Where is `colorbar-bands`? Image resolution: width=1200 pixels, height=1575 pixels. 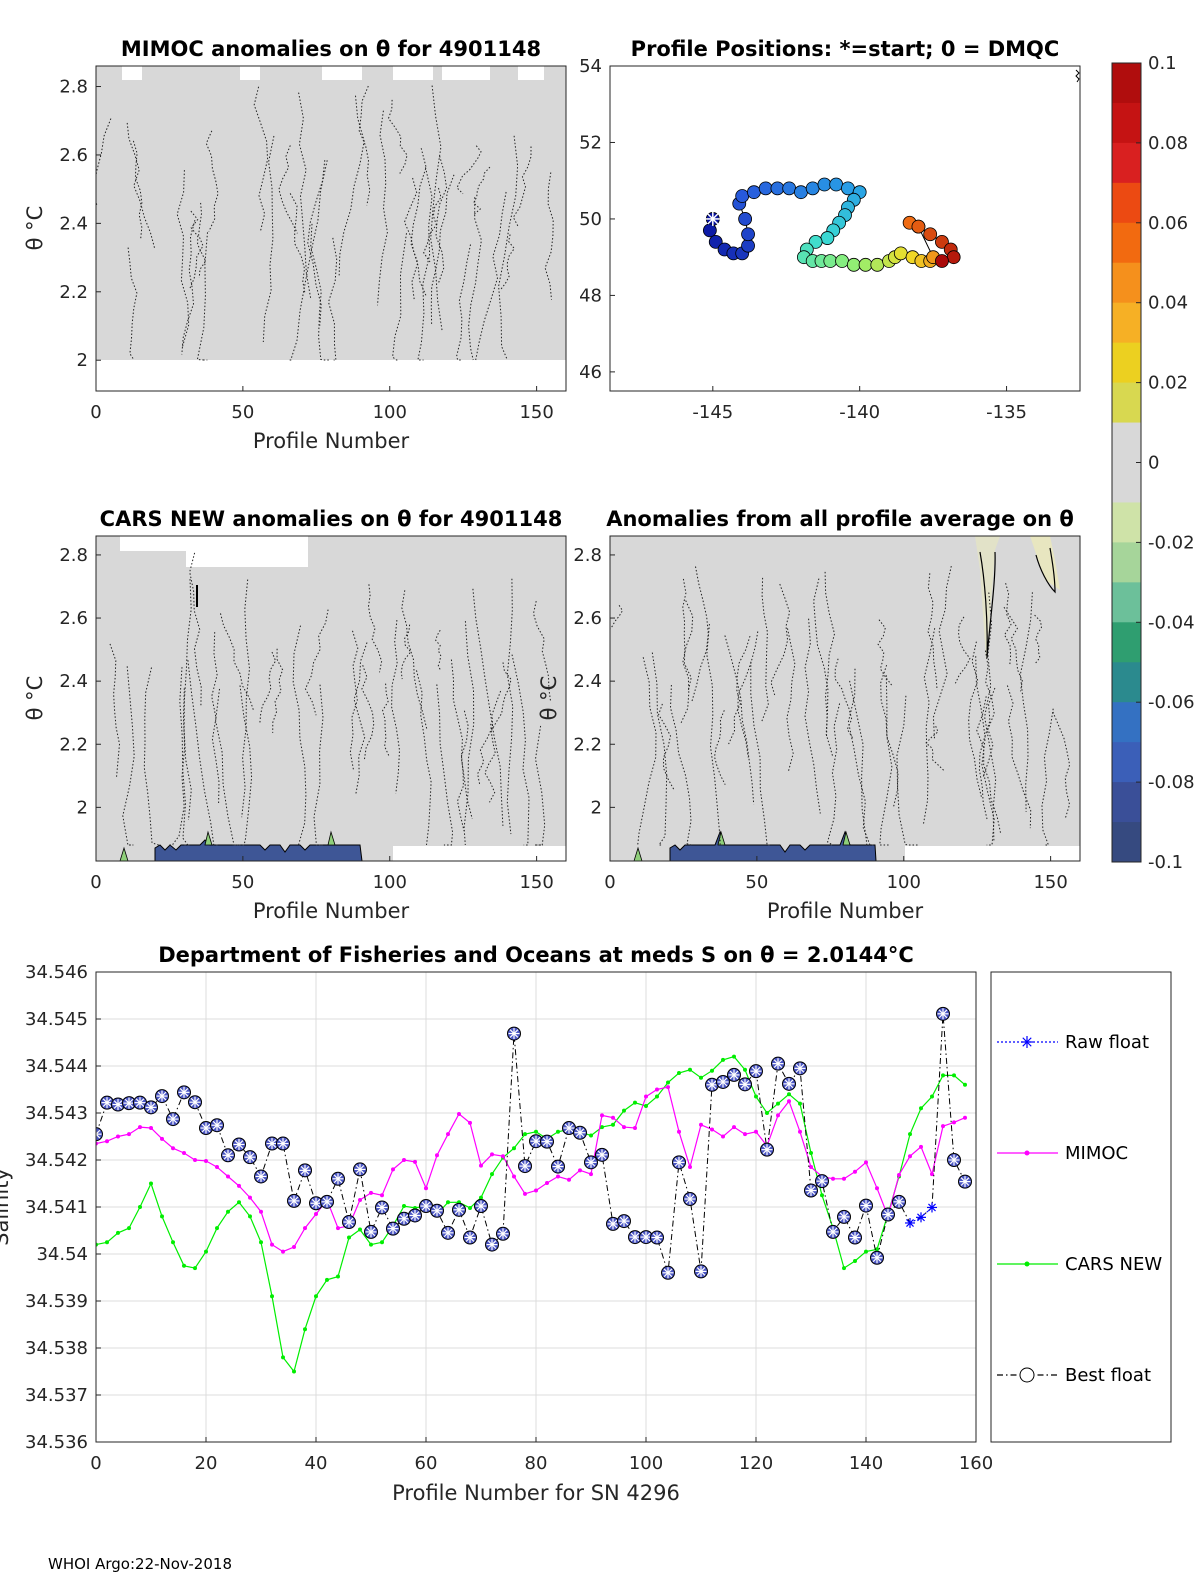
colorbar-bands is located at coordinates (1126, 463).